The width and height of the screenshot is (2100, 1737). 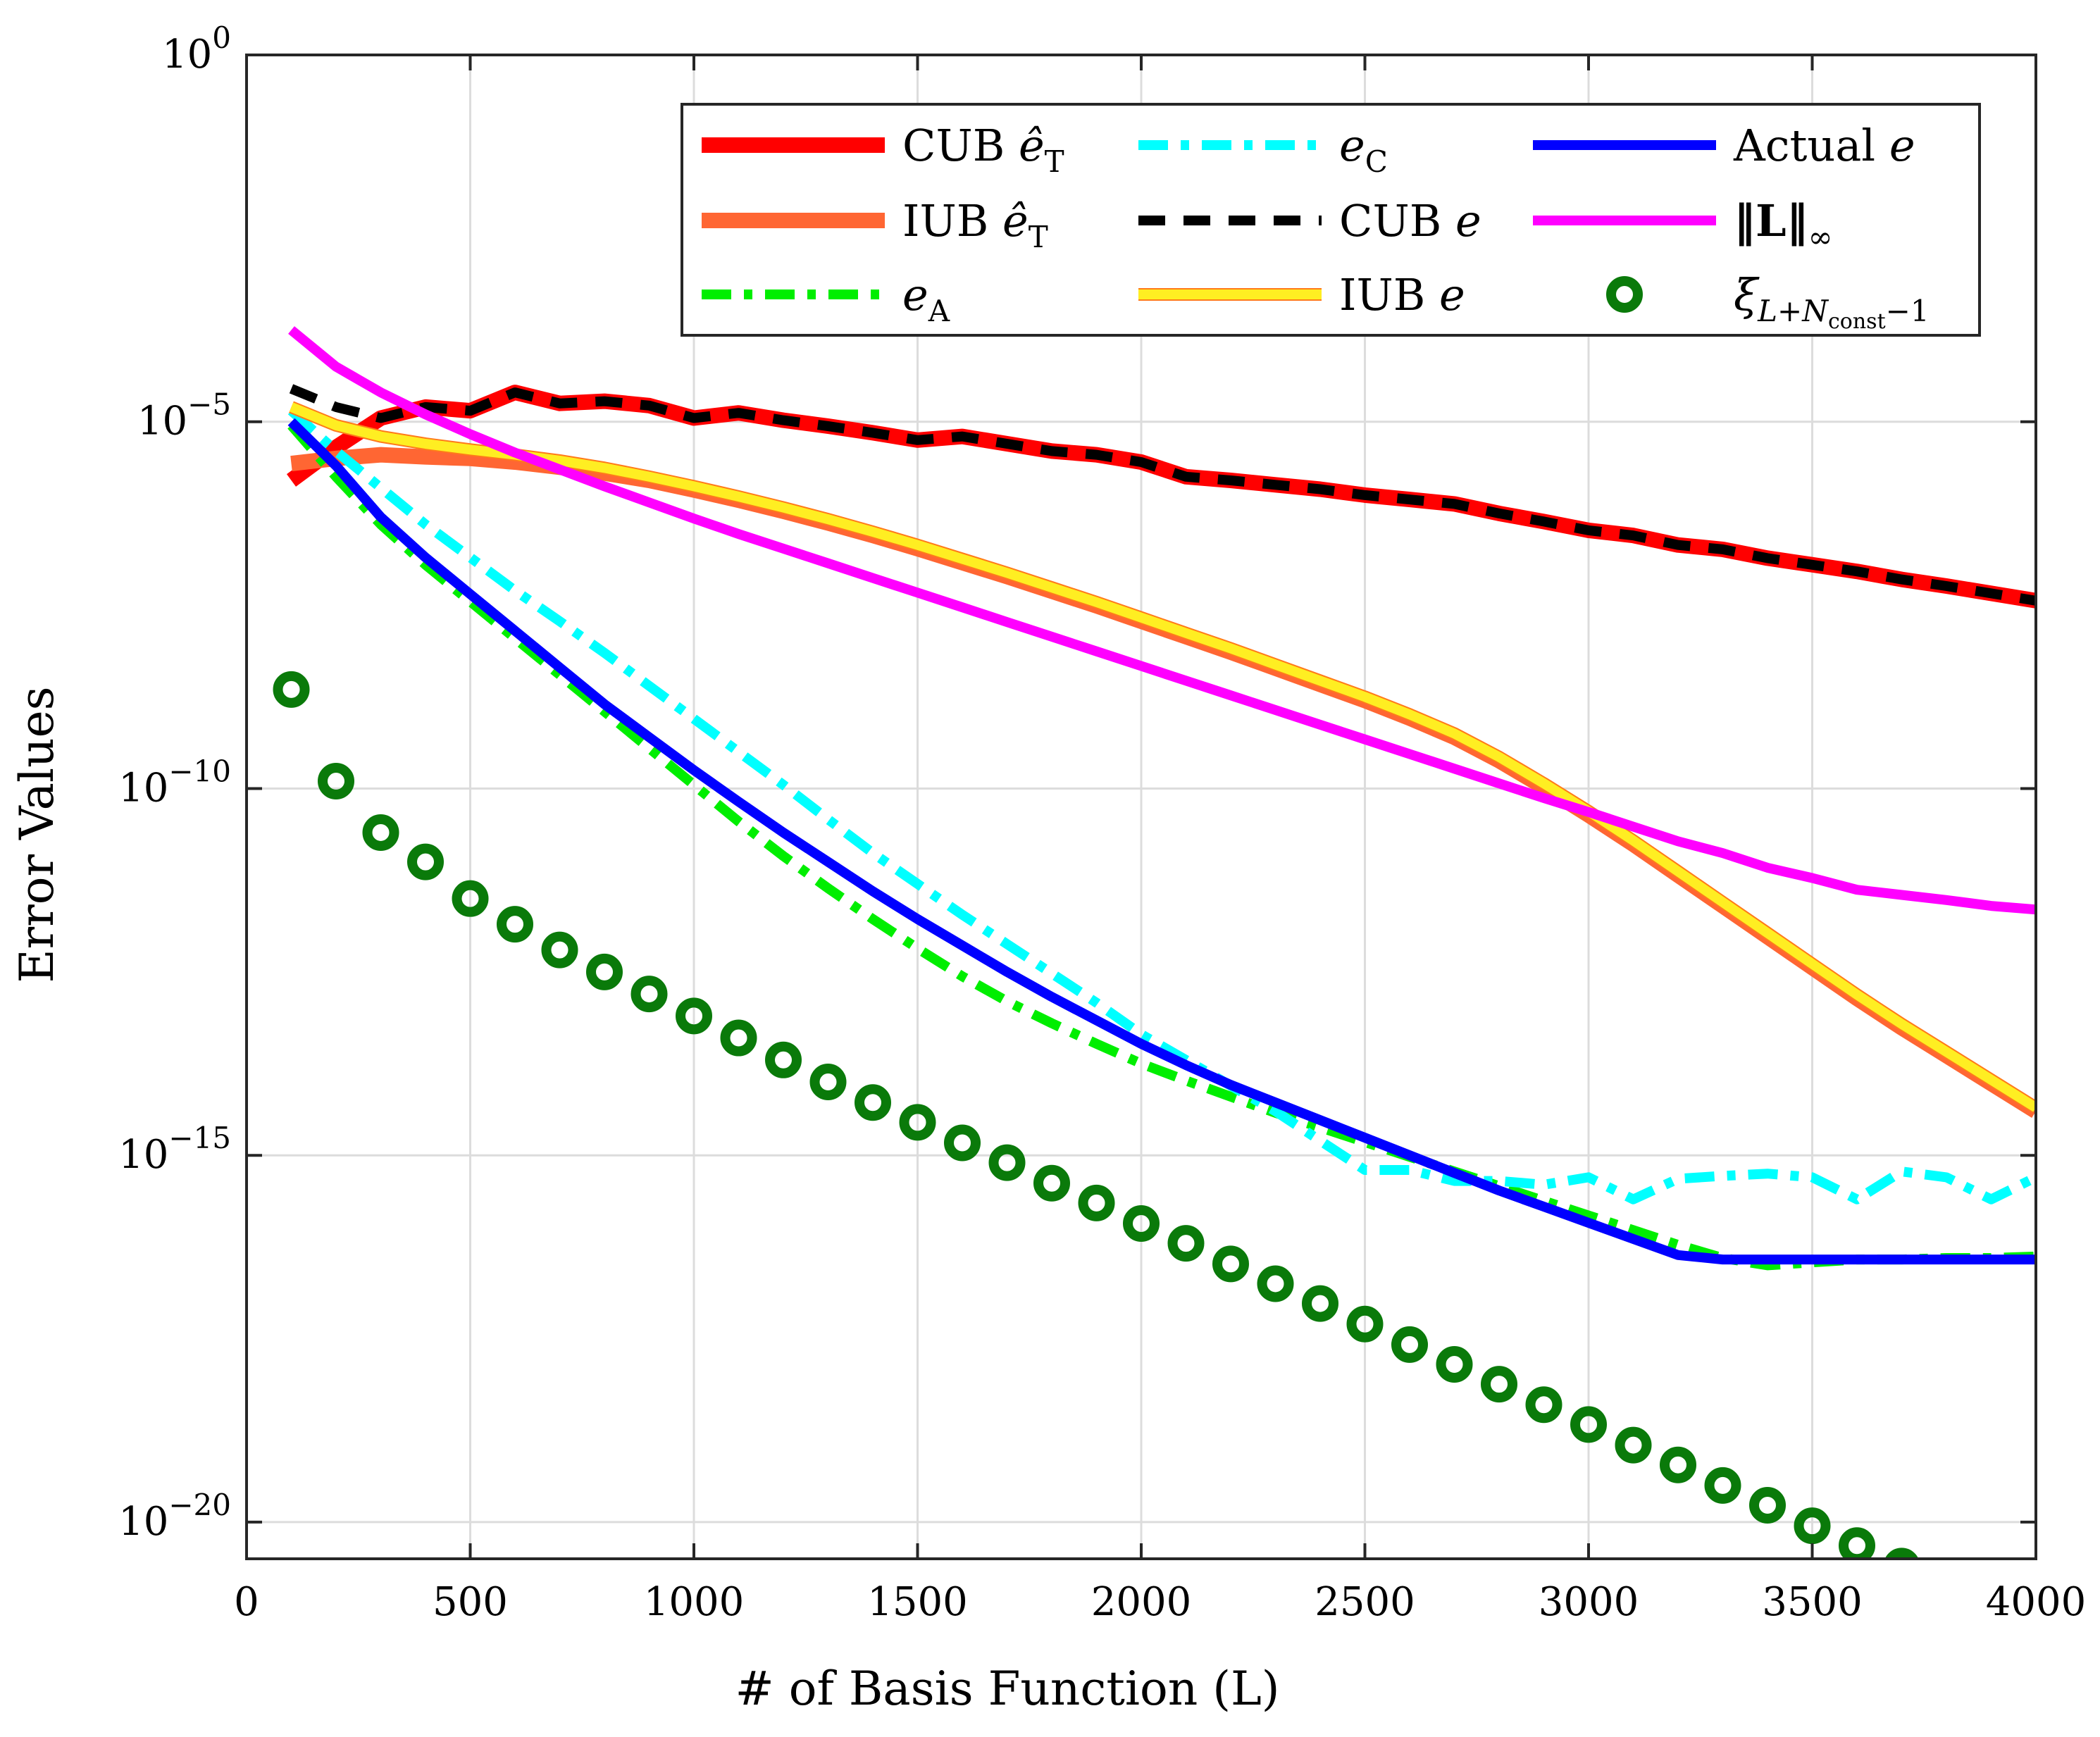 What do you see at coordinates (1302, 294) in the screenshot?
I see `legend-entry: IUB e` at bounding box center [1302, 294].